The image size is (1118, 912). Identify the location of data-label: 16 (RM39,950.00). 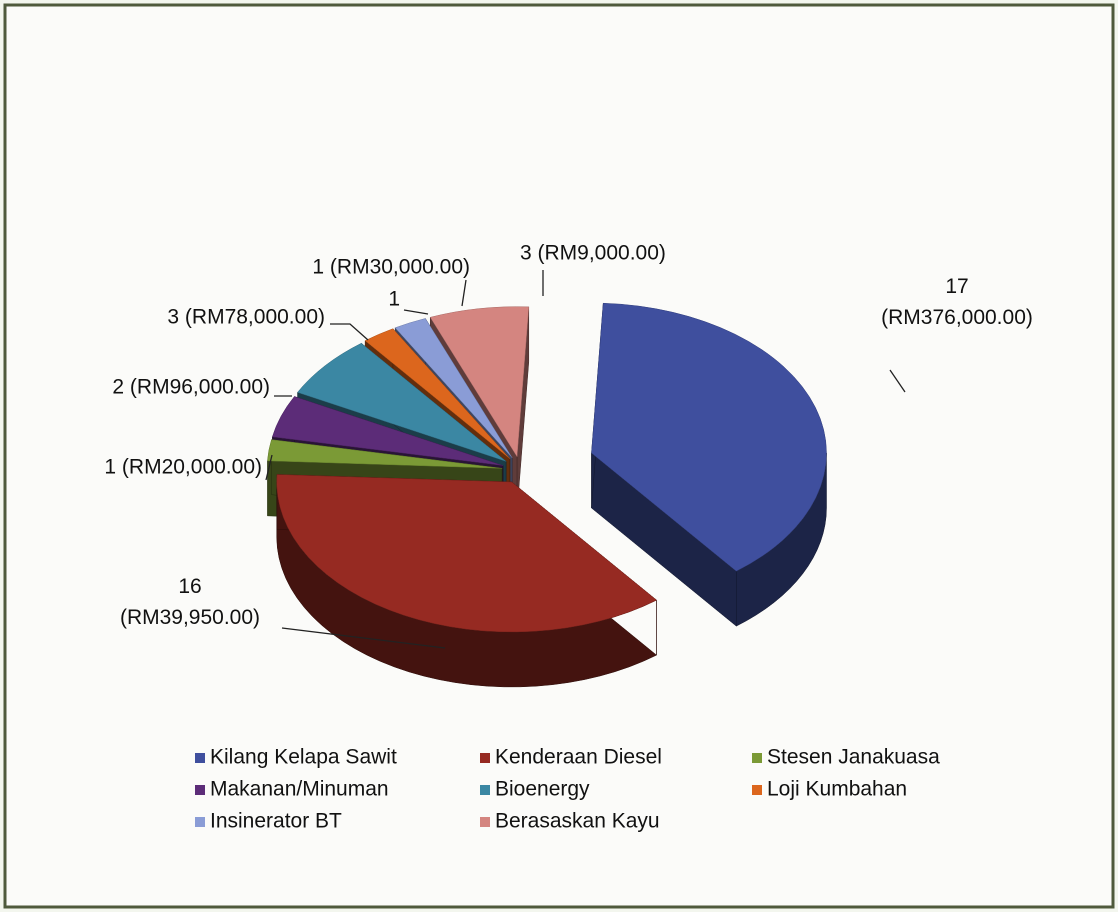
(190, 602).